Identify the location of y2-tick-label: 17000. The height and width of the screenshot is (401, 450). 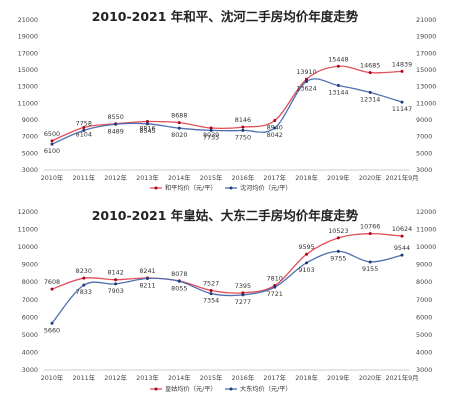
(426, 53).